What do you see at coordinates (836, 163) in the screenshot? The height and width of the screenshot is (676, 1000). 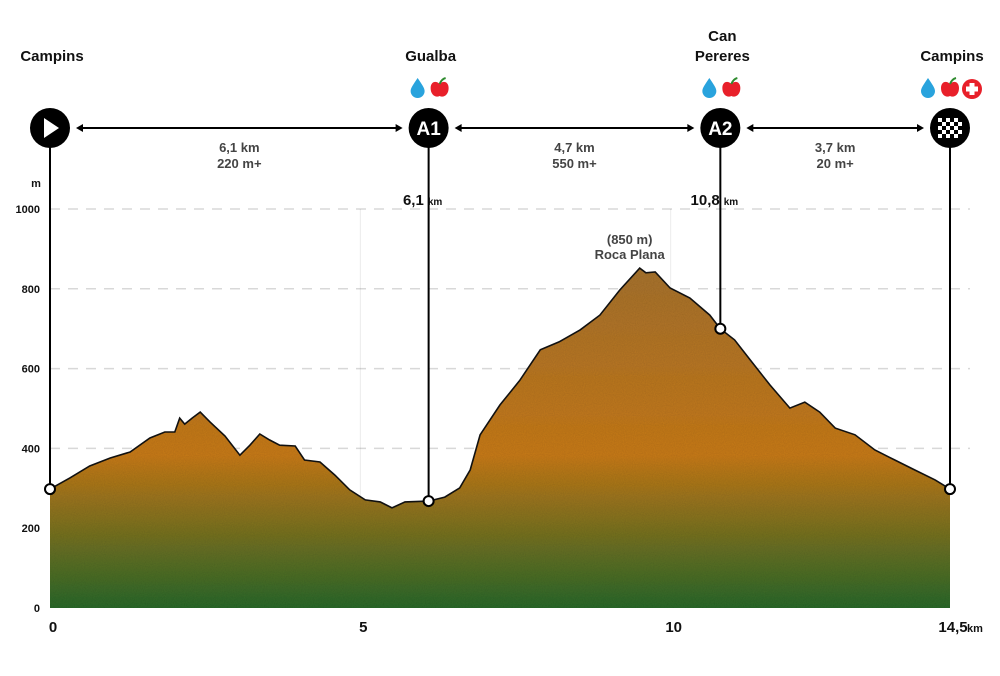 I see `segment-gain: 20 m+` at bounding box center [836, 163].